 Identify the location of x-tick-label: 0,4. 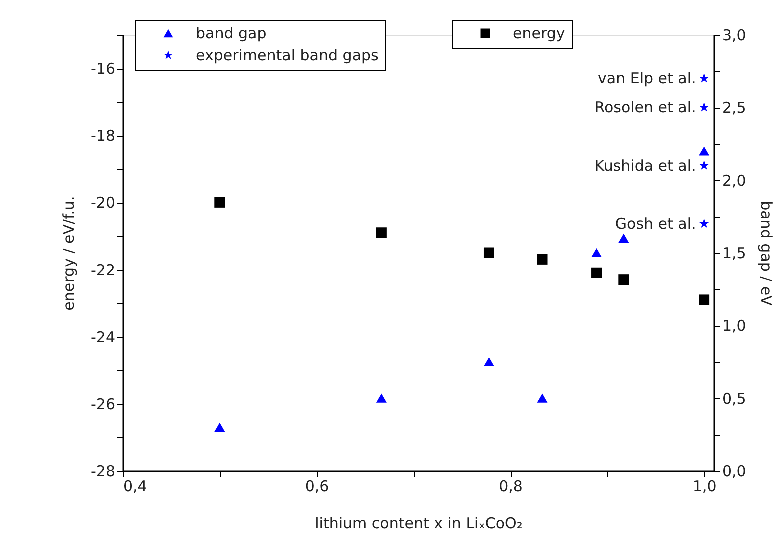
(136, 487).